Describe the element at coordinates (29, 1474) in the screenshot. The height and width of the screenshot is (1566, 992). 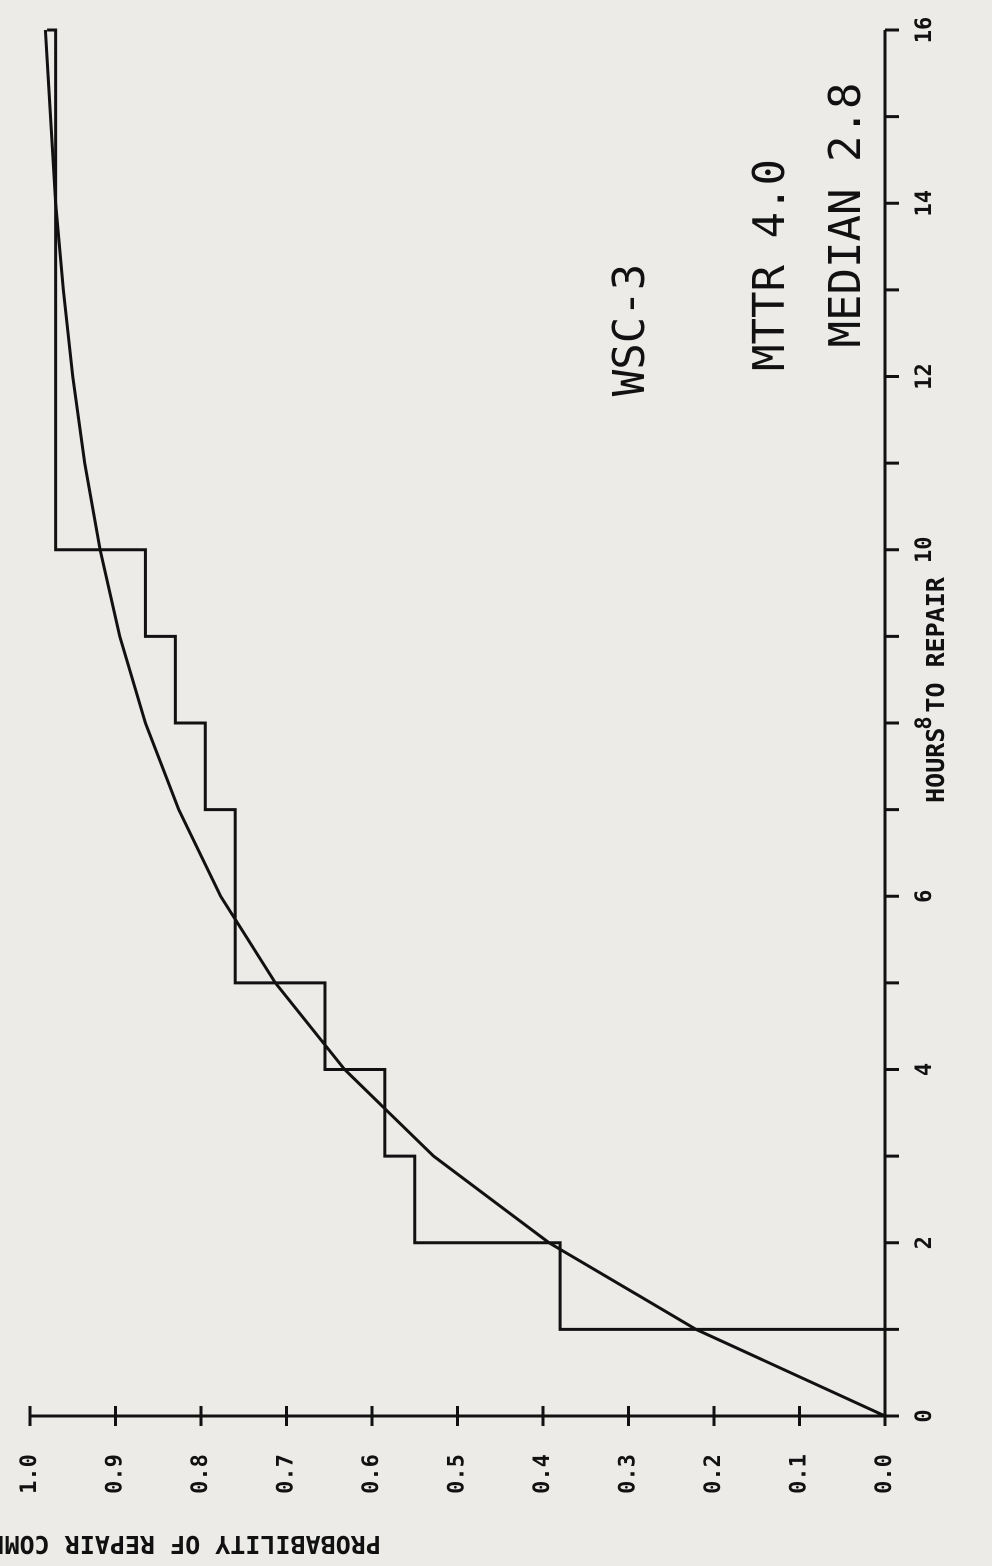
I see `y-tick-label: 1.0` at that location.